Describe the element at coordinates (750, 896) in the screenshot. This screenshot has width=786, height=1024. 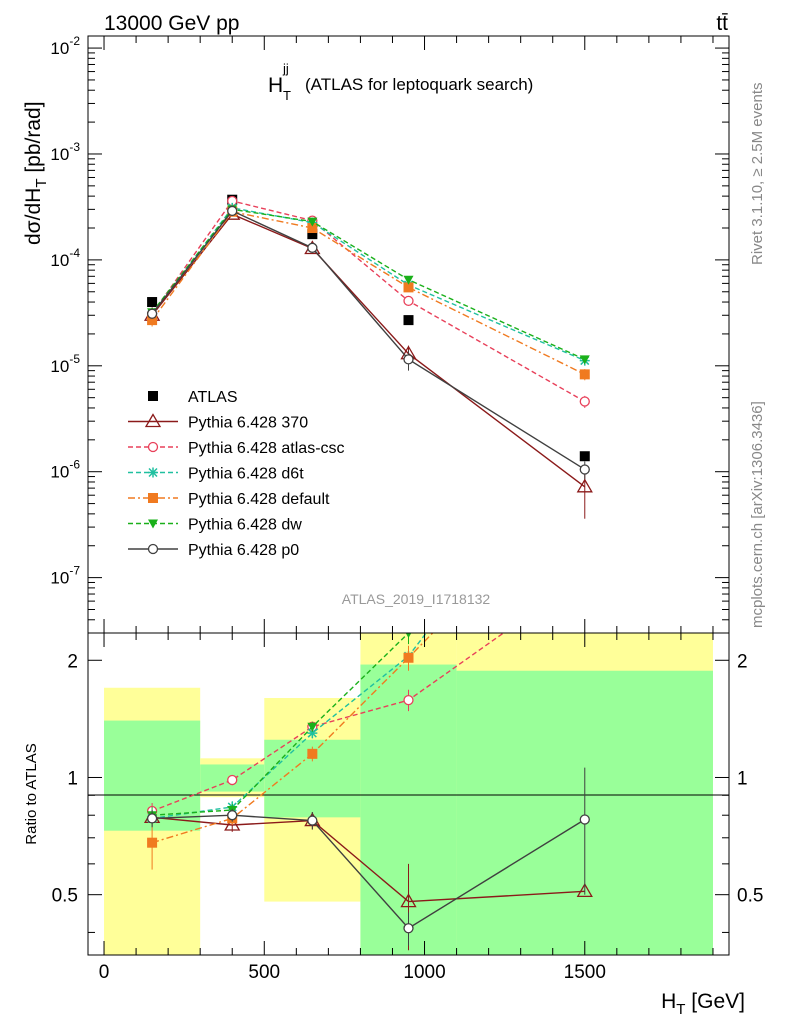
I see `ratio-y-tick-label-right: 0.5` at that location.